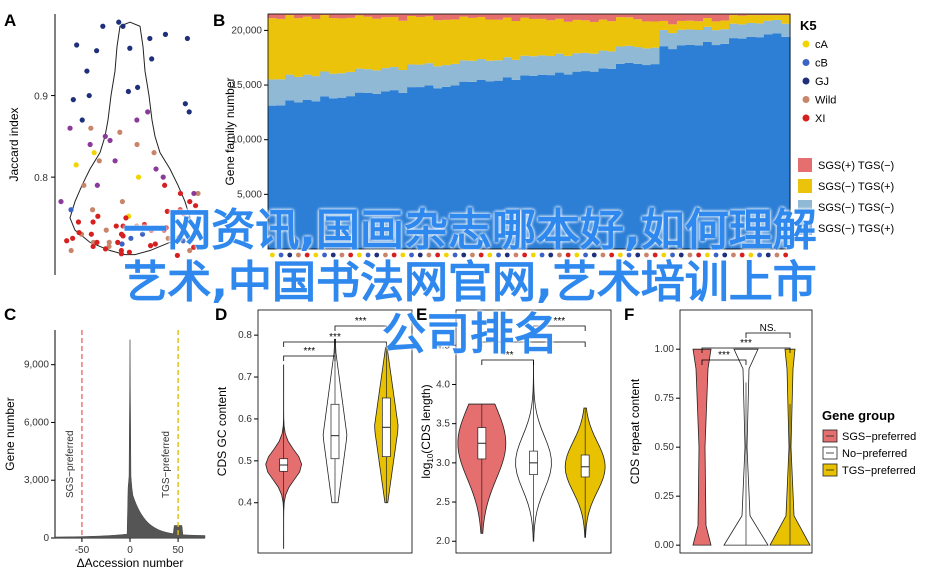  I want to click on panel-f-frame, so click(746, 431).